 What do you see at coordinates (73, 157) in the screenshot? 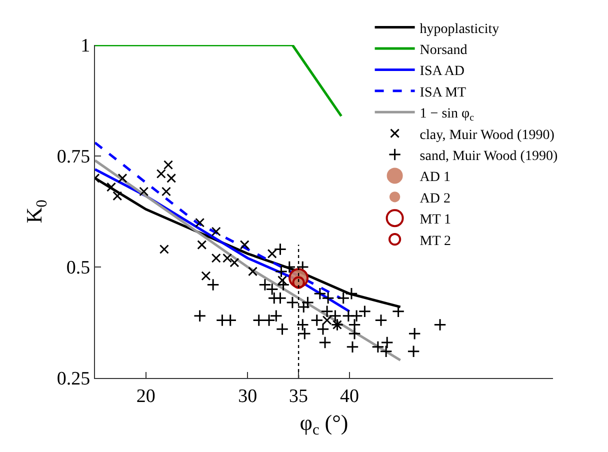
I see `y-tick-label: 0.75` at bounding box center [73, 157].